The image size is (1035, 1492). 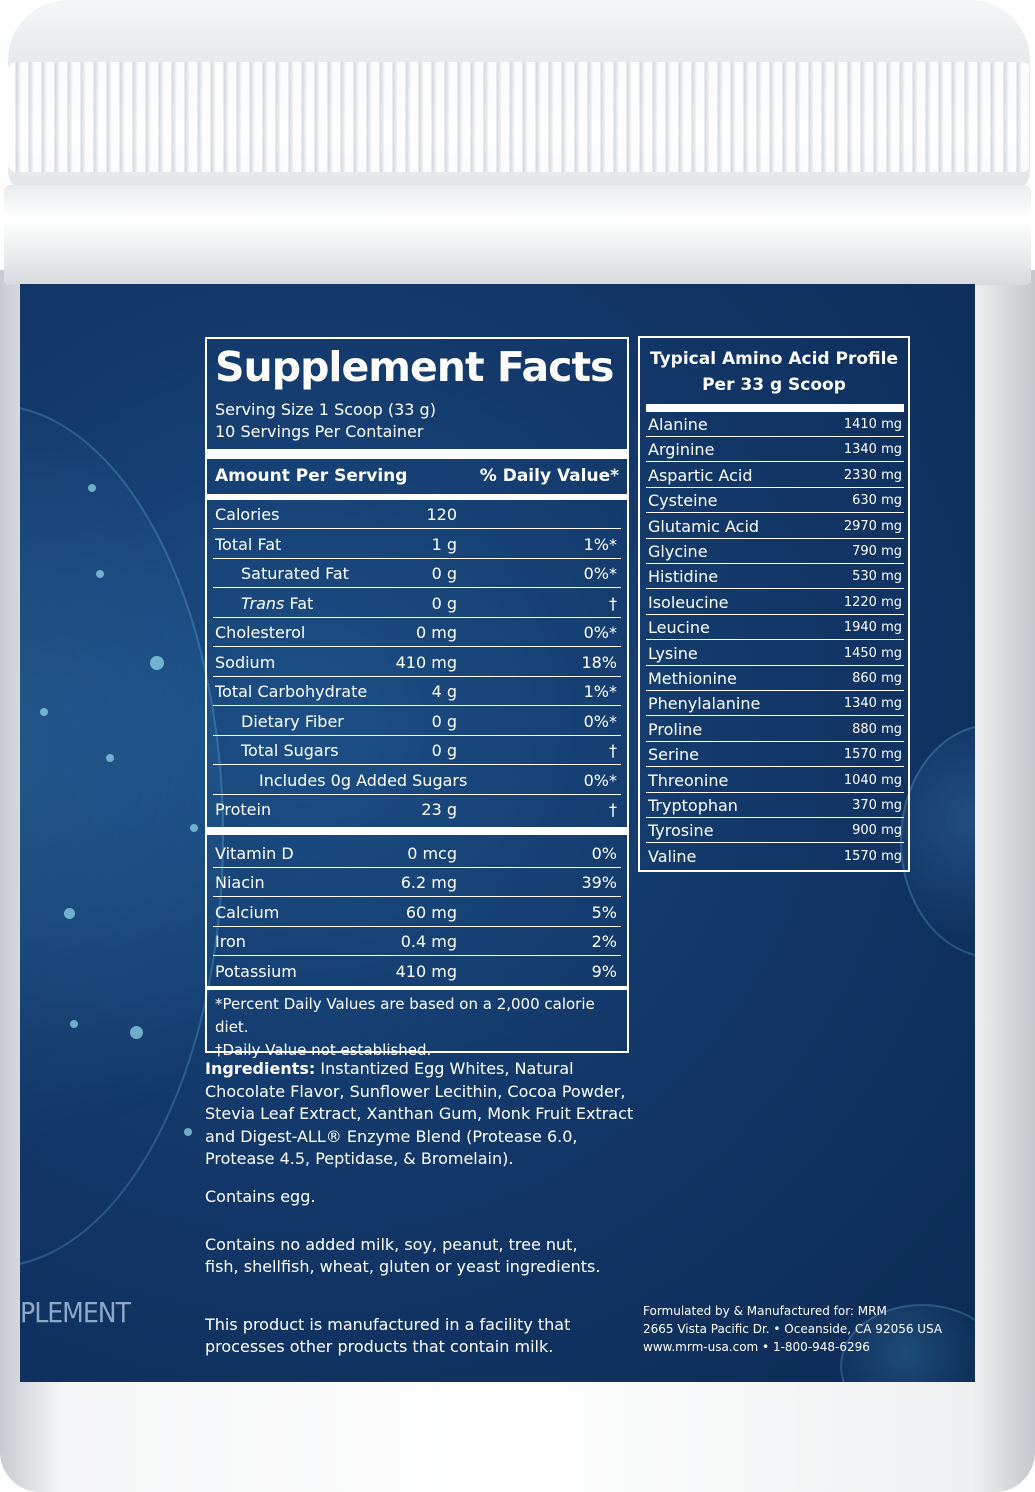 What do you see at coordinates (681, 831) in the screenshot?
I see `amino-name: Tyrosine` at bounding box center [681, 831].